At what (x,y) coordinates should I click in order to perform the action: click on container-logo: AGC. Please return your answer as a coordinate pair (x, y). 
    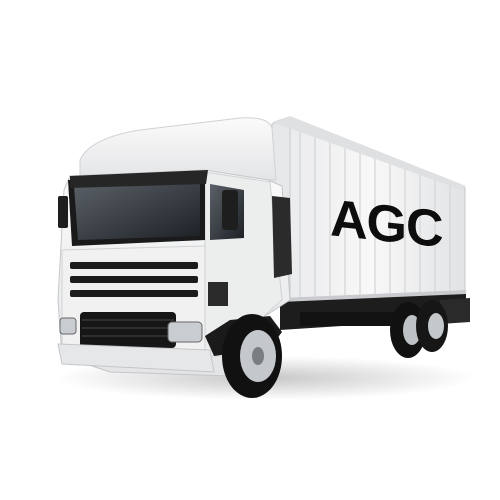
    Looking at the image, I should click on (386, 224).